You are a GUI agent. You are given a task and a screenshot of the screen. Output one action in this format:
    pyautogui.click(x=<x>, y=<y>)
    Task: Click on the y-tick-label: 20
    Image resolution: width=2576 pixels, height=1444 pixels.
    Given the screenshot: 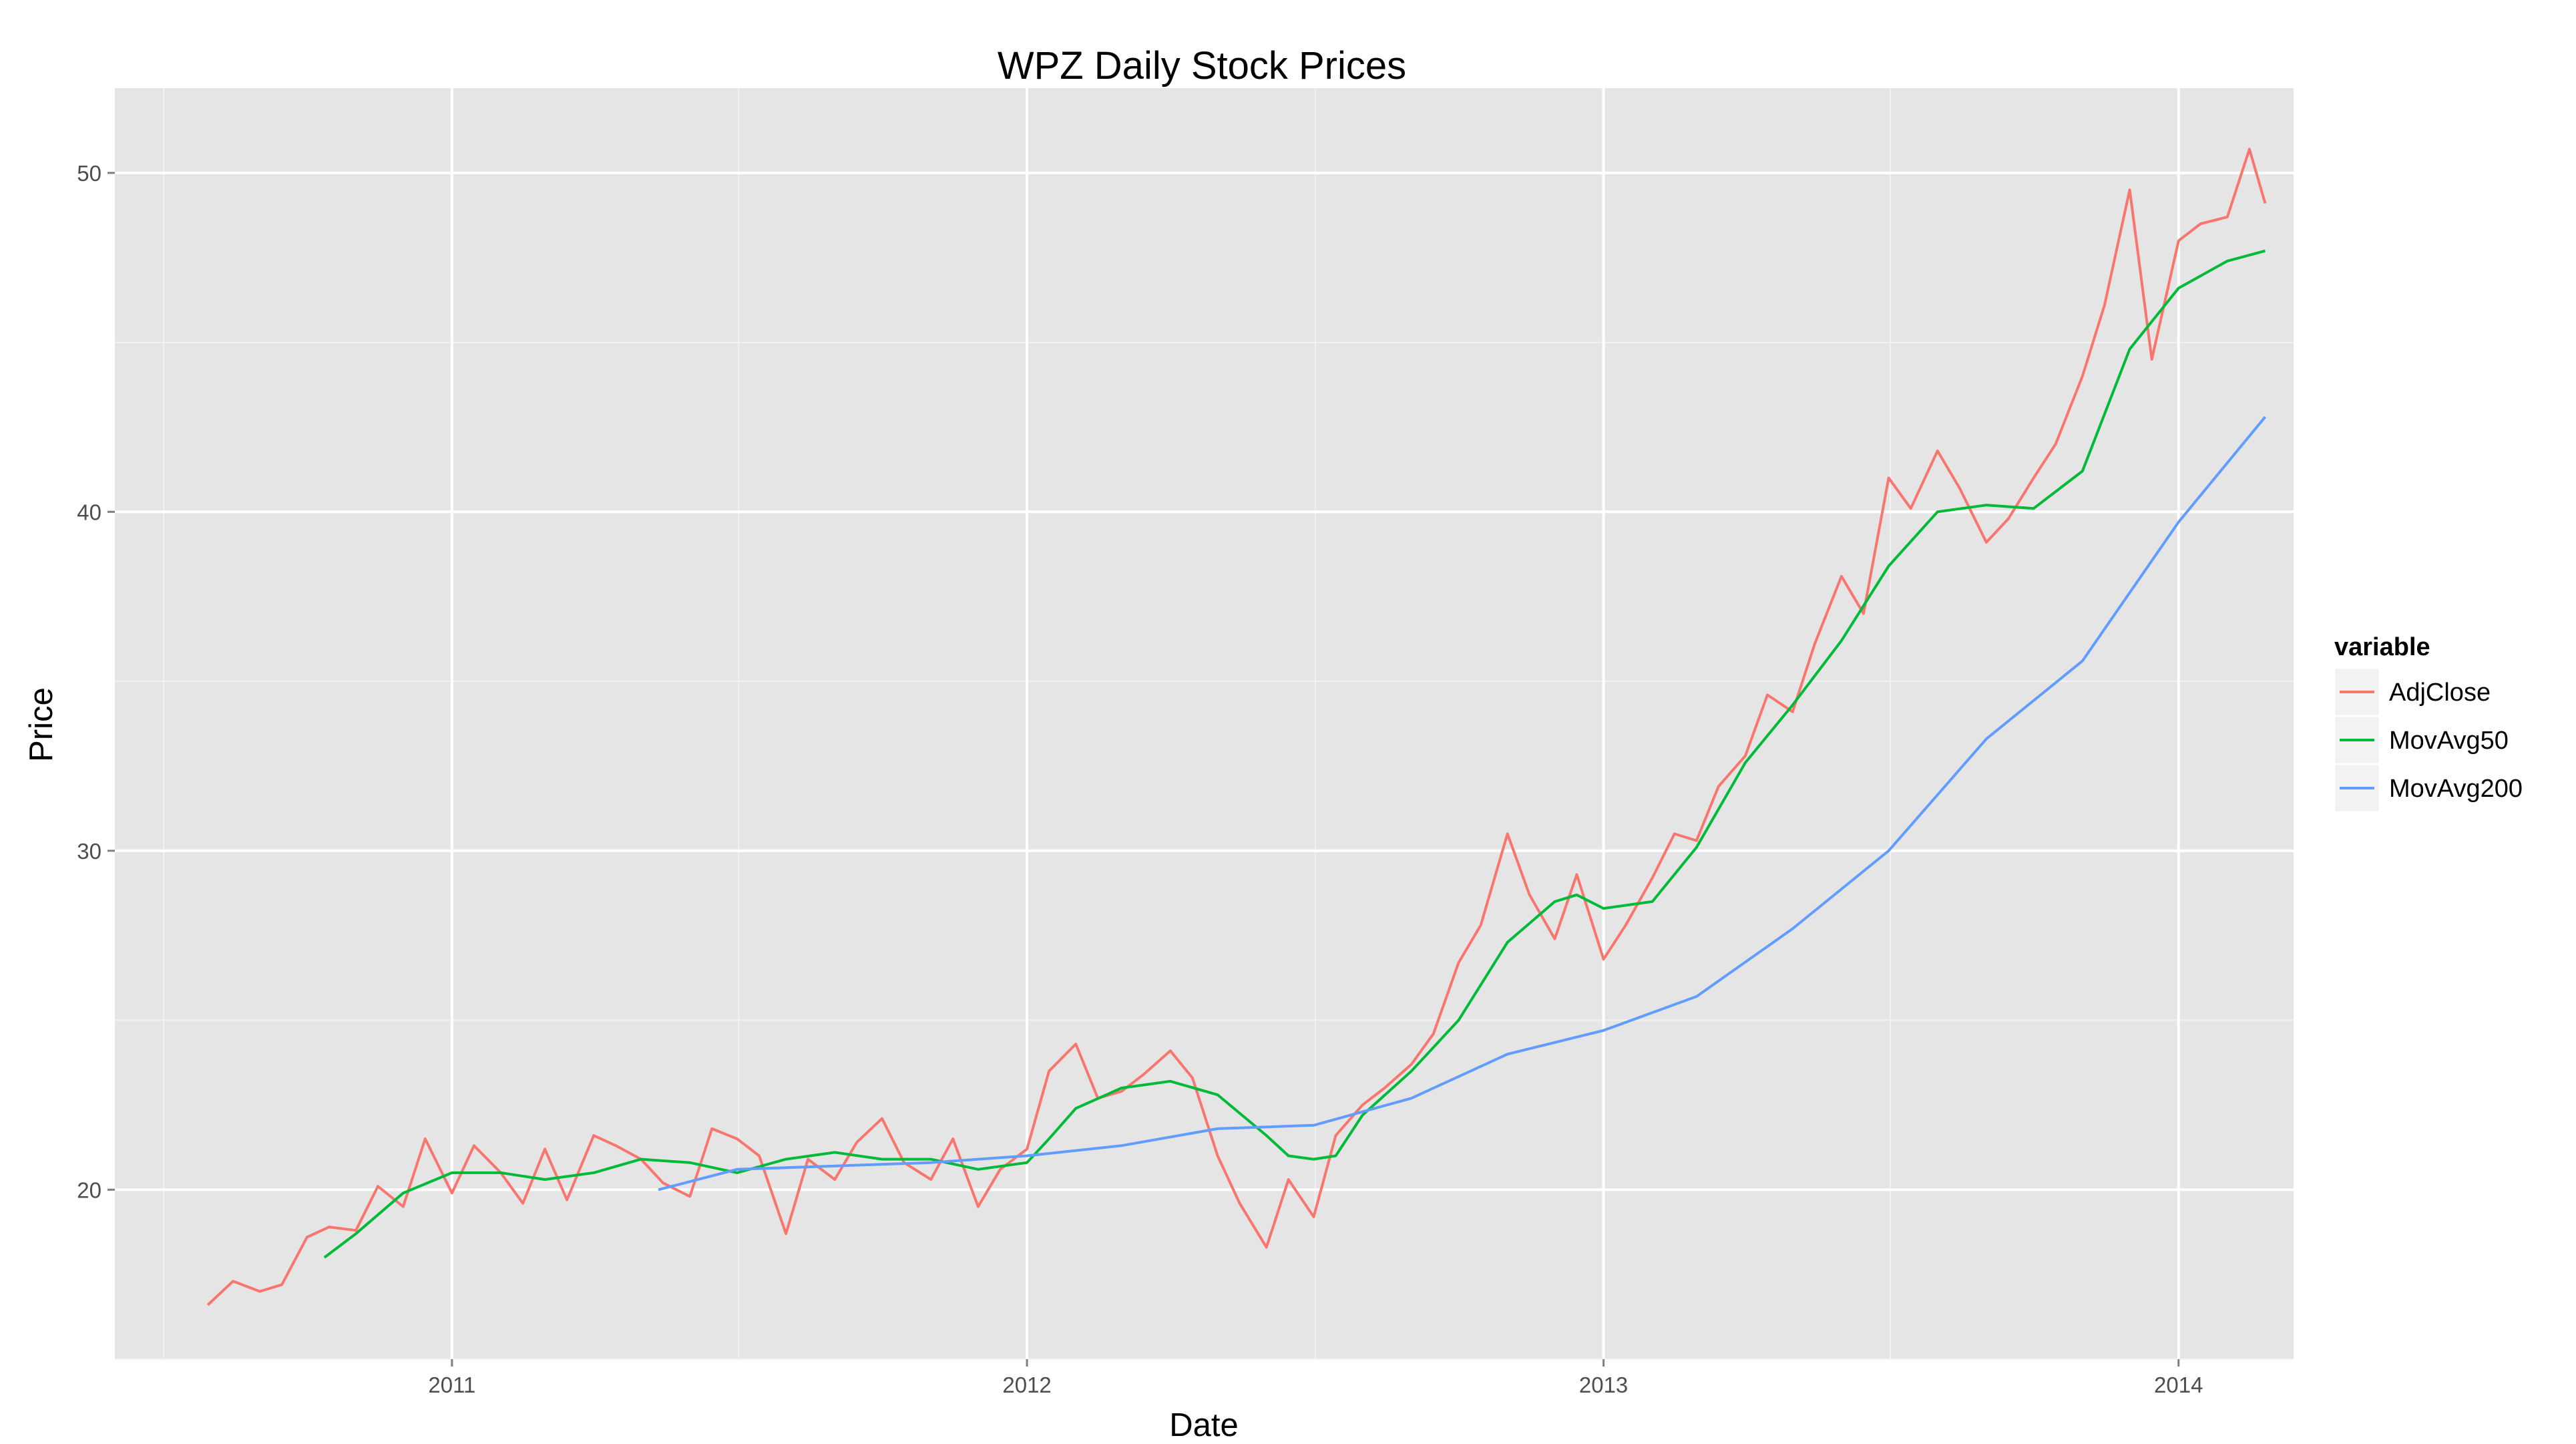 What is the action you would take?
    pyautogui.click(x=89, y=1190)
    